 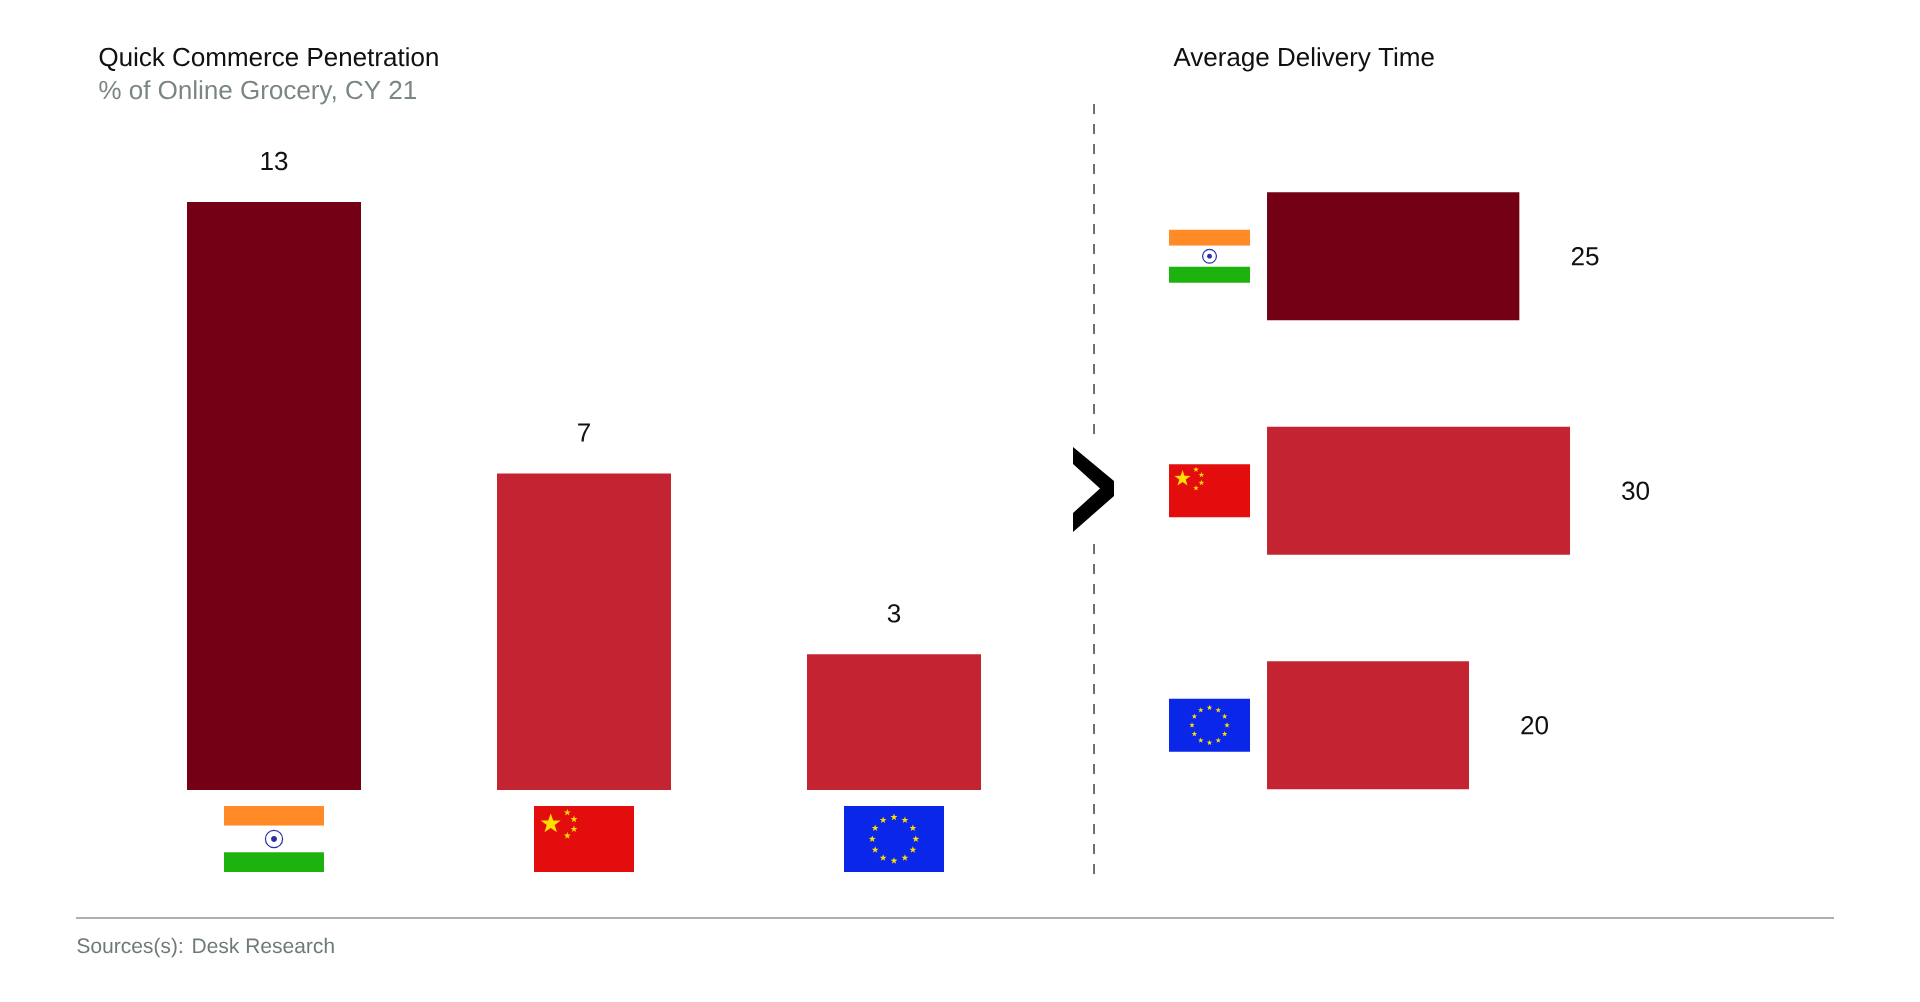 What do you see at coordinates (268, 59) in the screenshot?
I see `chart-title: Quick Commerce Penetration` at bounding box center [268, 59].